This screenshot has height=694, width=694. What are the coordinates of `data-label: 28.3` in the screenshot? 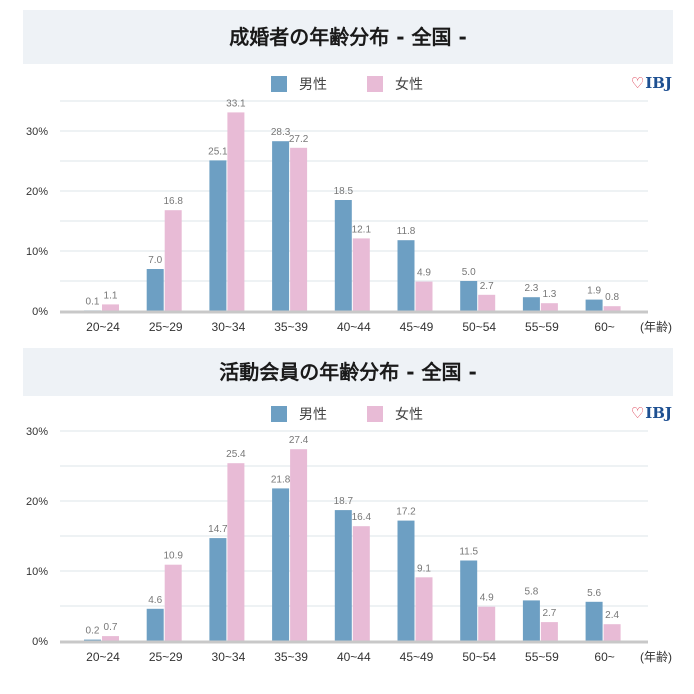 It's located at (281, 132).